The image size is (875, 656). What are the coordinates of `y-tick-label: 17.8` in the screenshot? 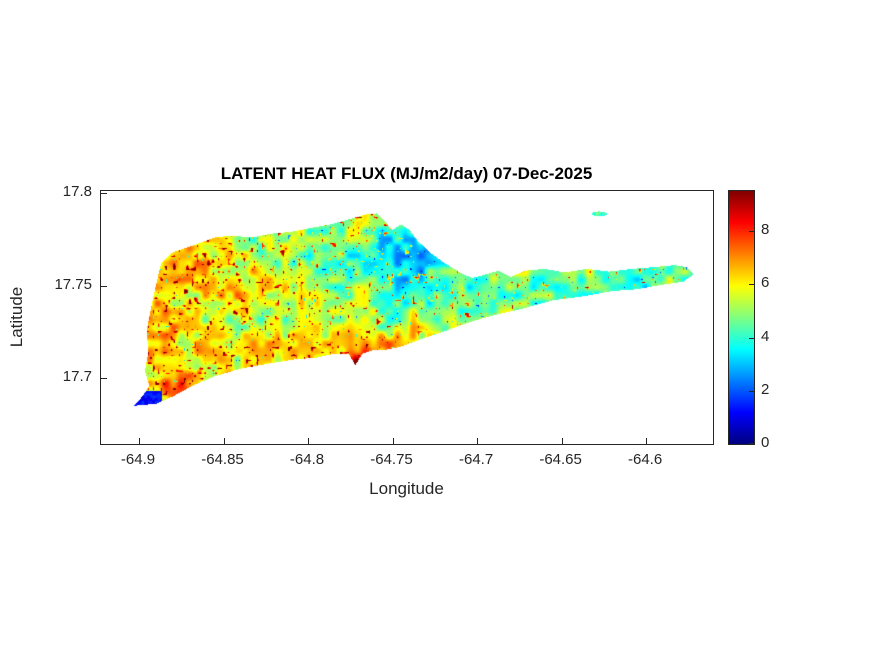 It's located at (77, 191).